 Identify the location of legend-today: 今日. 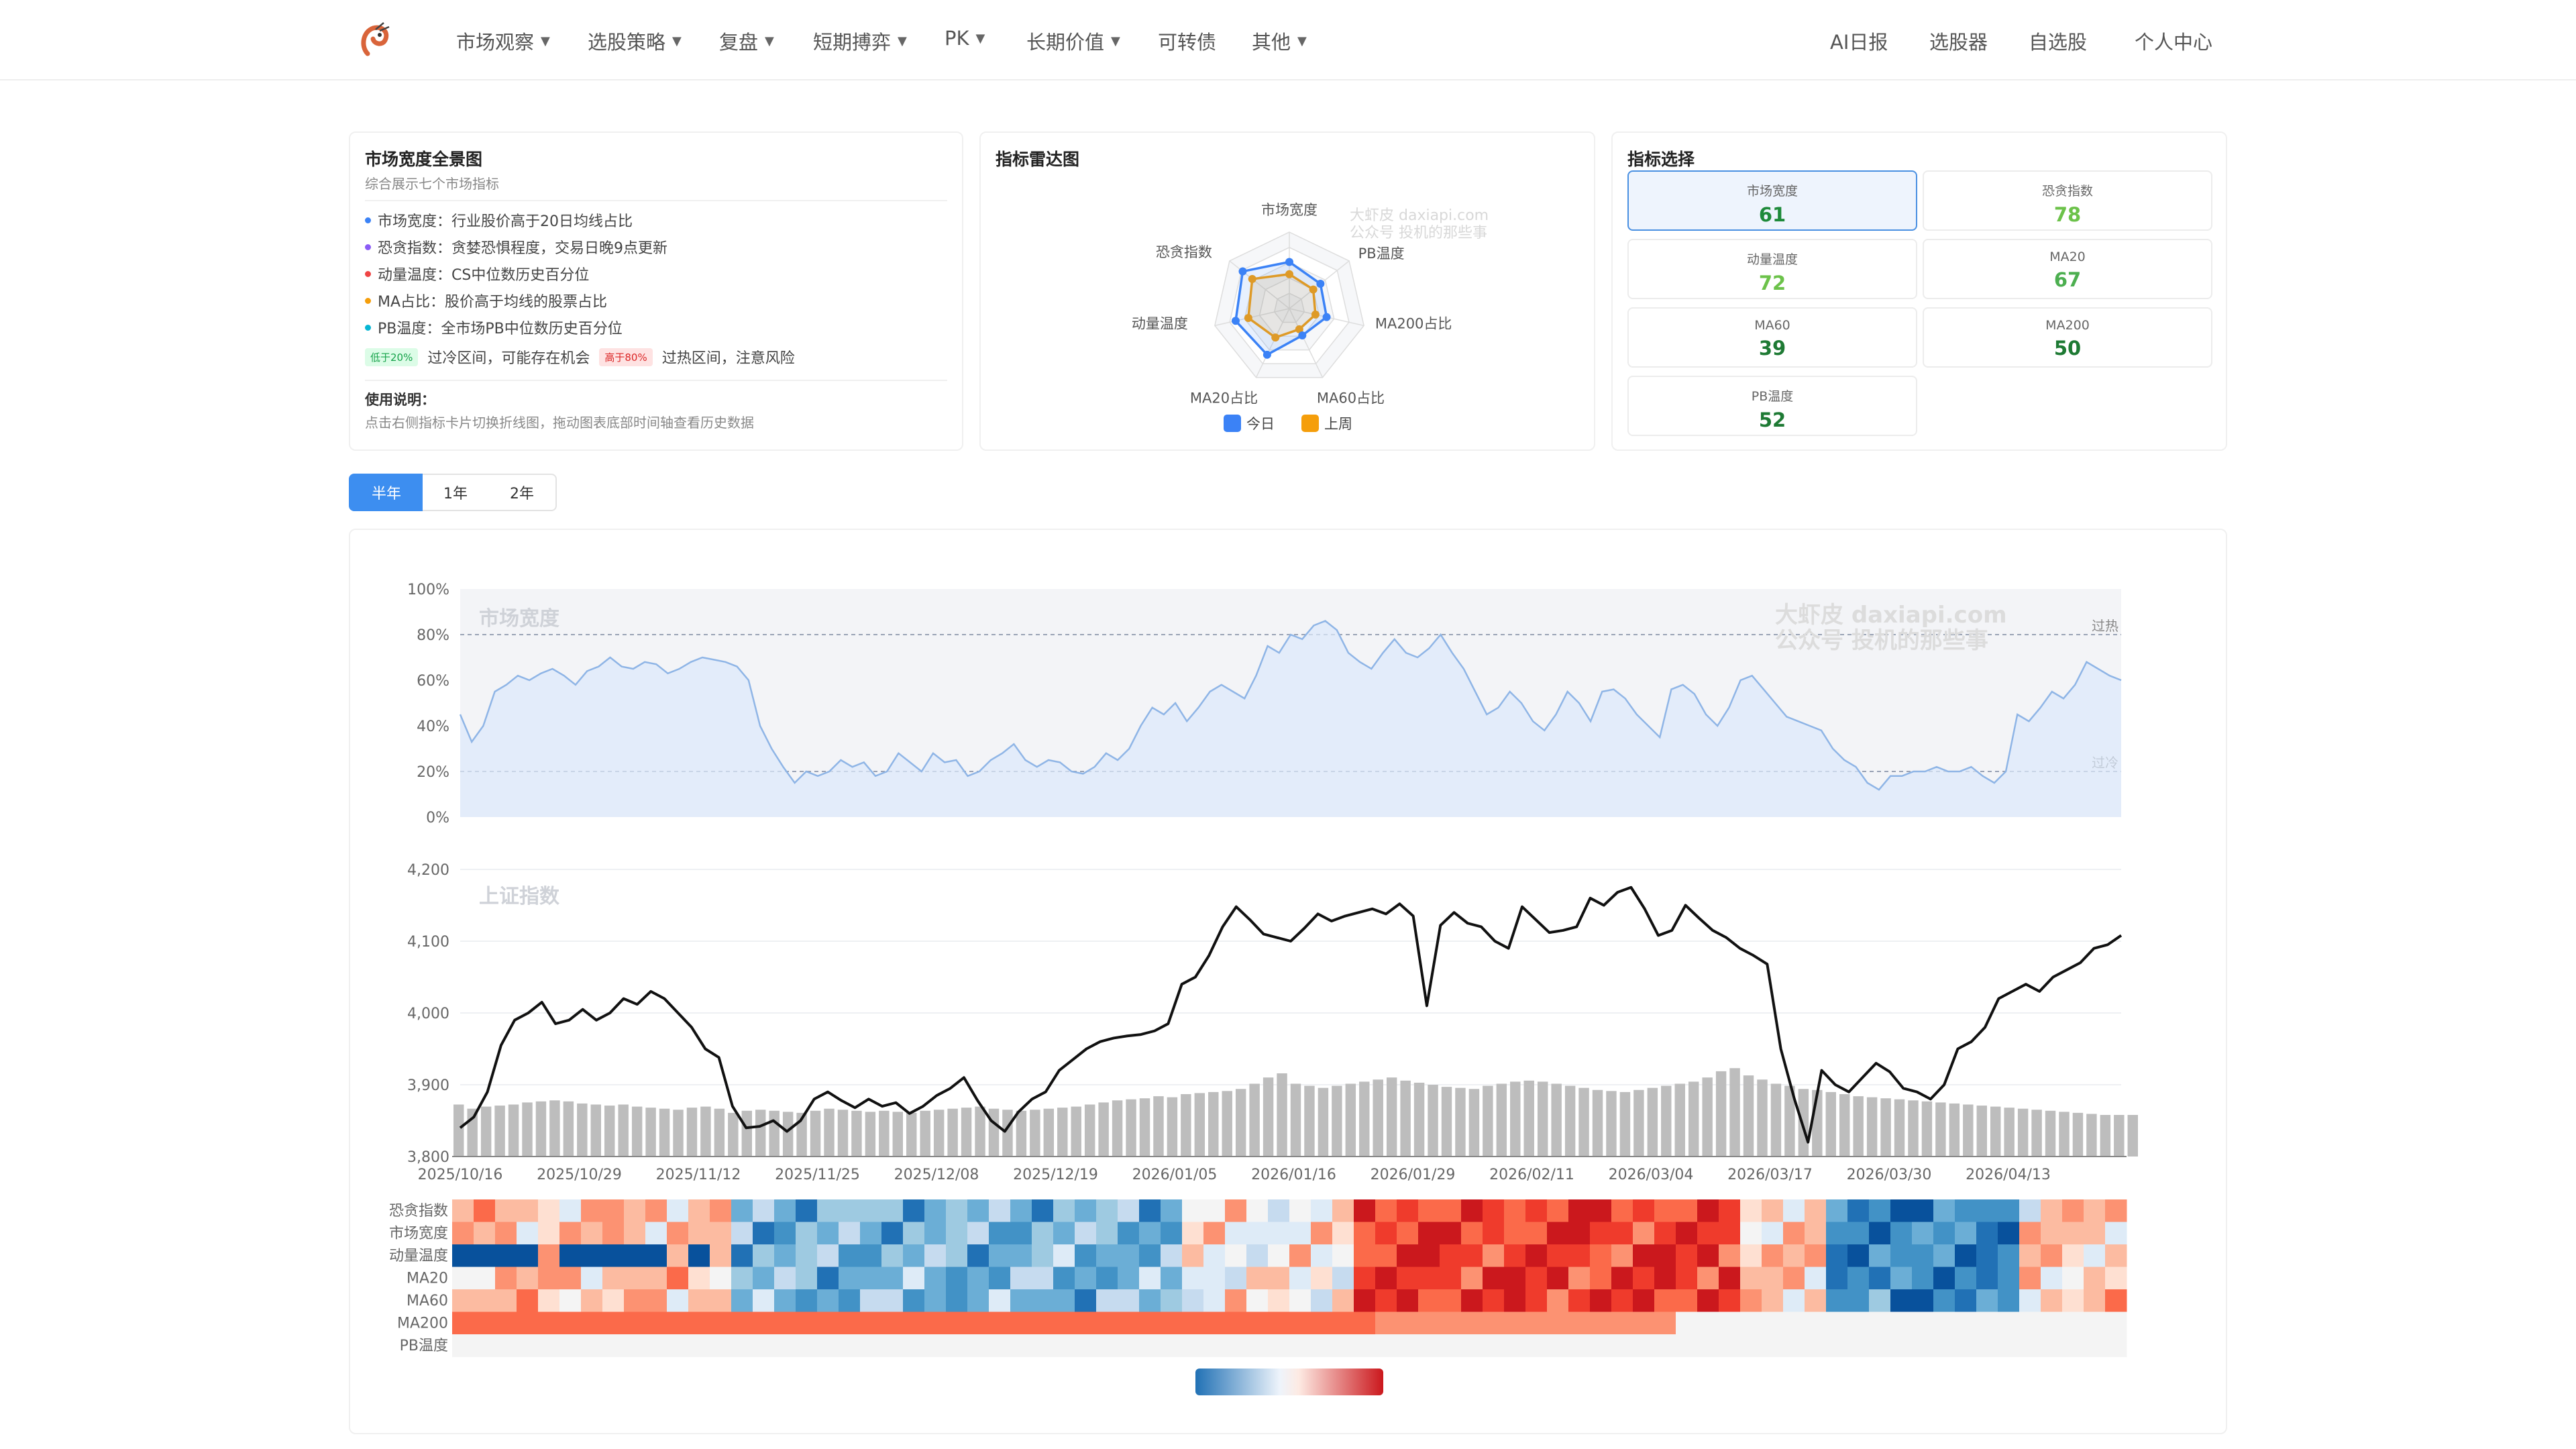
(1249, 423).